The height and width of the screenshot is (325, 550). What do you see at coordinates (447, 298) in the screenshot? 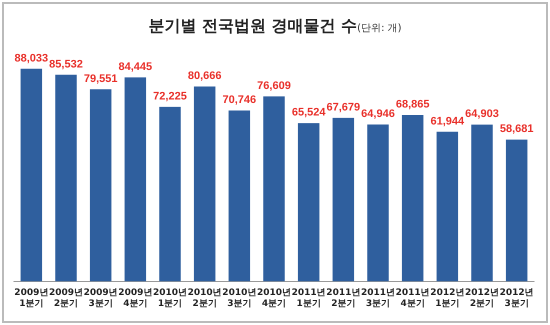
I see `x-tick-label: 2012년 1분기` at bounding box center [447, 298].